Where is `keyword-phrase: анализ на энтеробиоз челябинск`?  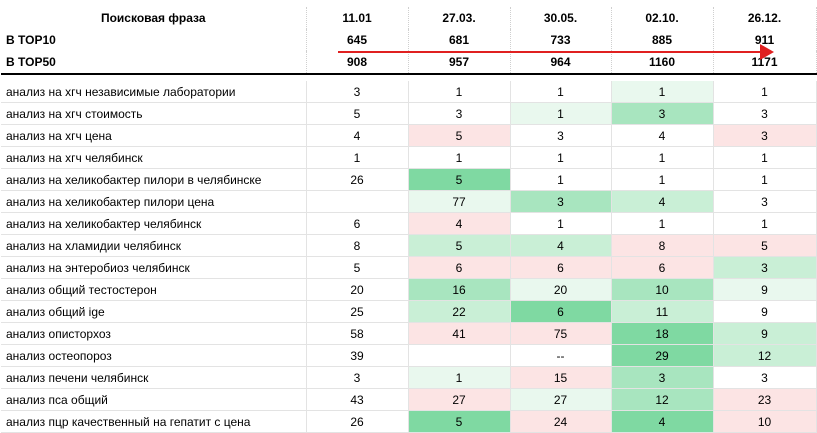
keyword-phrase: анализ на энтеробиоз челябинск is located at coordinates (154, 267).